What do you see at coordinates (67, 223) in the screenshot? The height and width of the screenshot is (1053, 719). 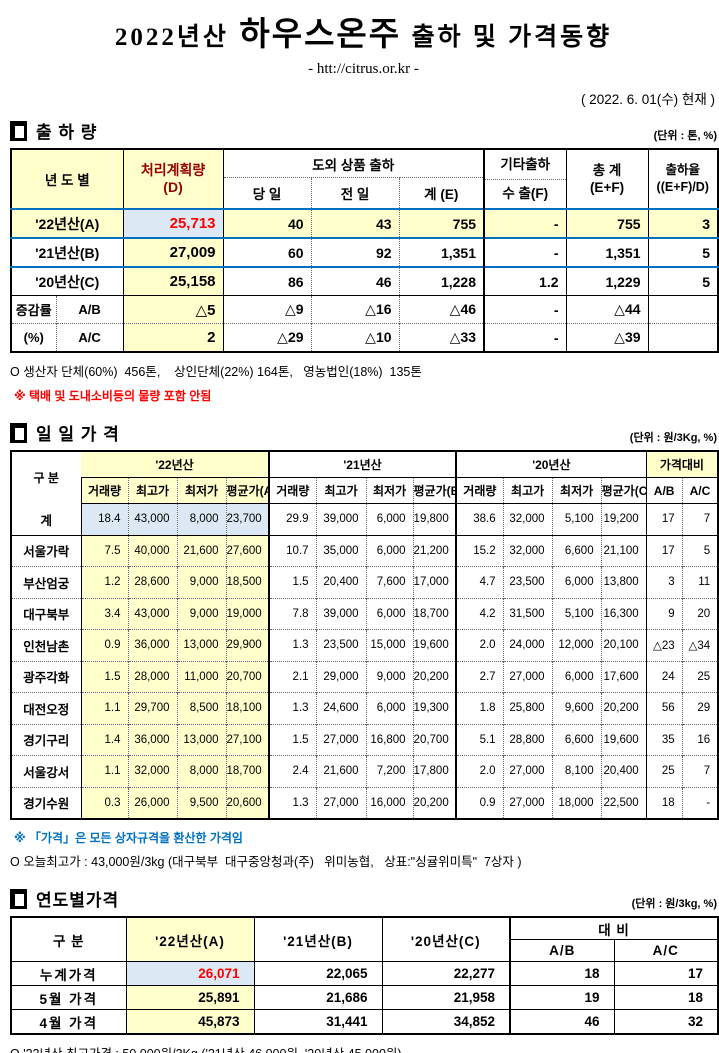 I see `year-label: '22년산(A)` at bounding box center [67, 223].